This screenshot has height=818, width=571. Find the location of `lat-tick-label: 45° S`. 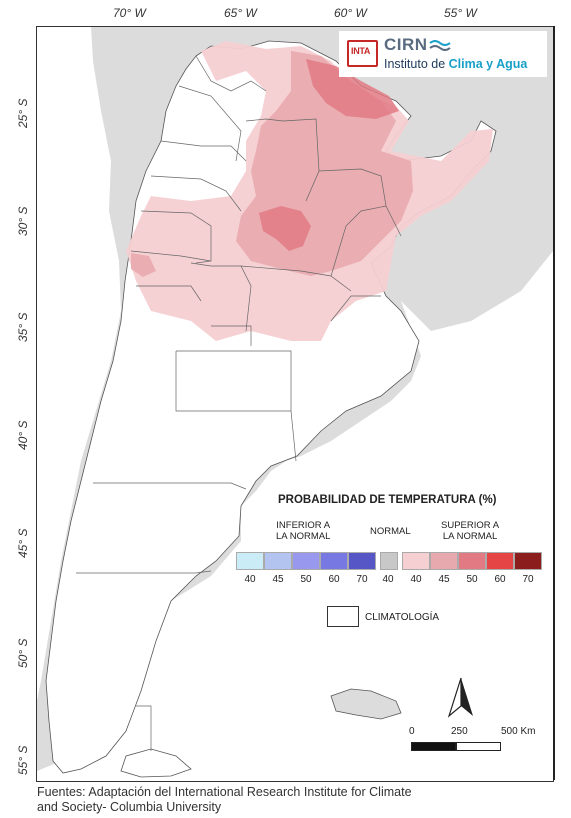

lat-tick-label: 45° S is located at coordinates (23, 543).